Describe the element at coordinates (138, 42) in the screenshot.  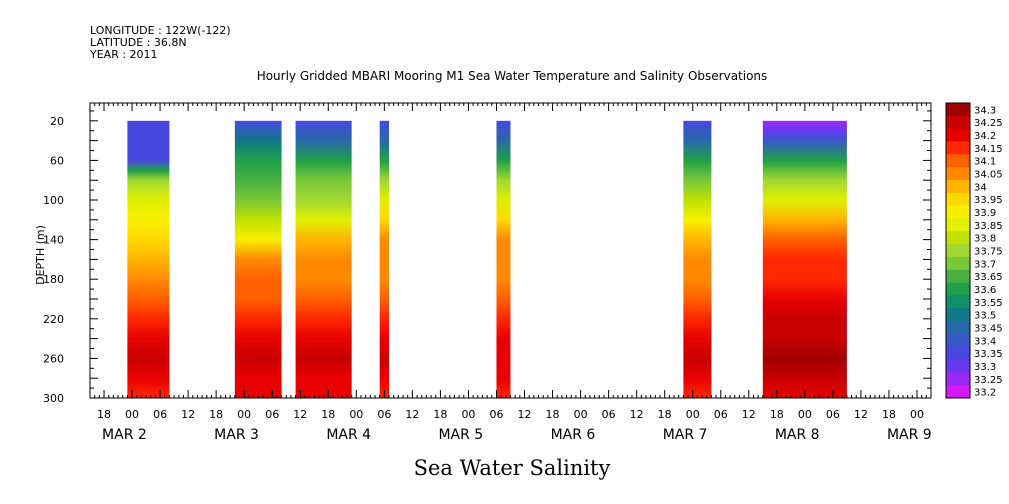
I see `latitude-label: LATITUDE : 36.8N` at that location.